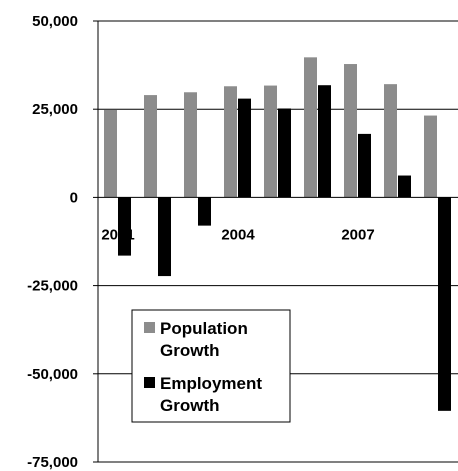  What do you see at coordinates (55, 109) in the screenshot?
I see `y-tick-label: 25,000` at bounding box center [55, 109].